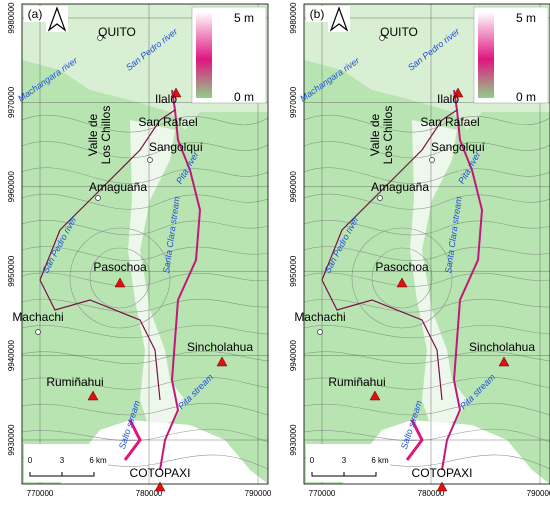 Image resolution: width=550 pixels, height=525 pixels. What do you see at coordinates (317, 14) in the screenshot?
I see `panel-label: (b)` at bounding box center [317, 14].